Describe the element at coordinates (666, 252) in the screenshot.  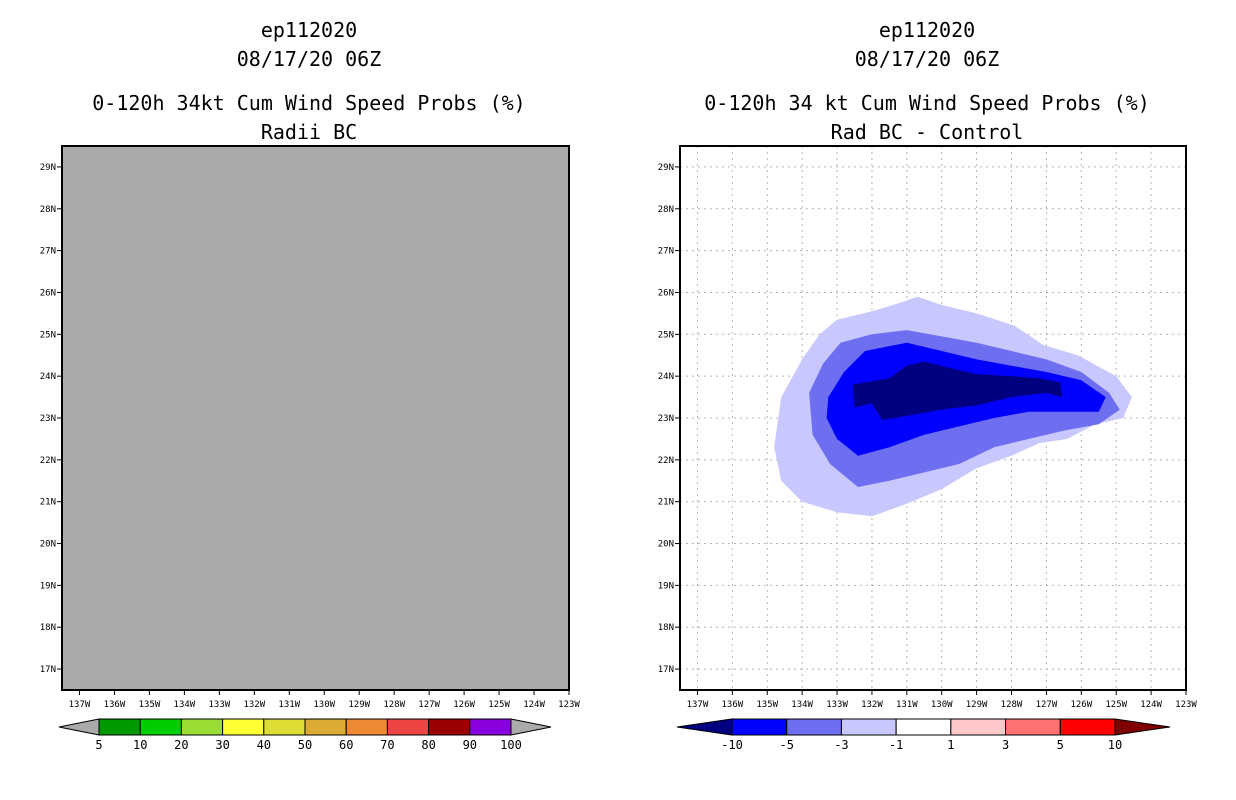
I see `right-y-tick-label: 27N` at that location.